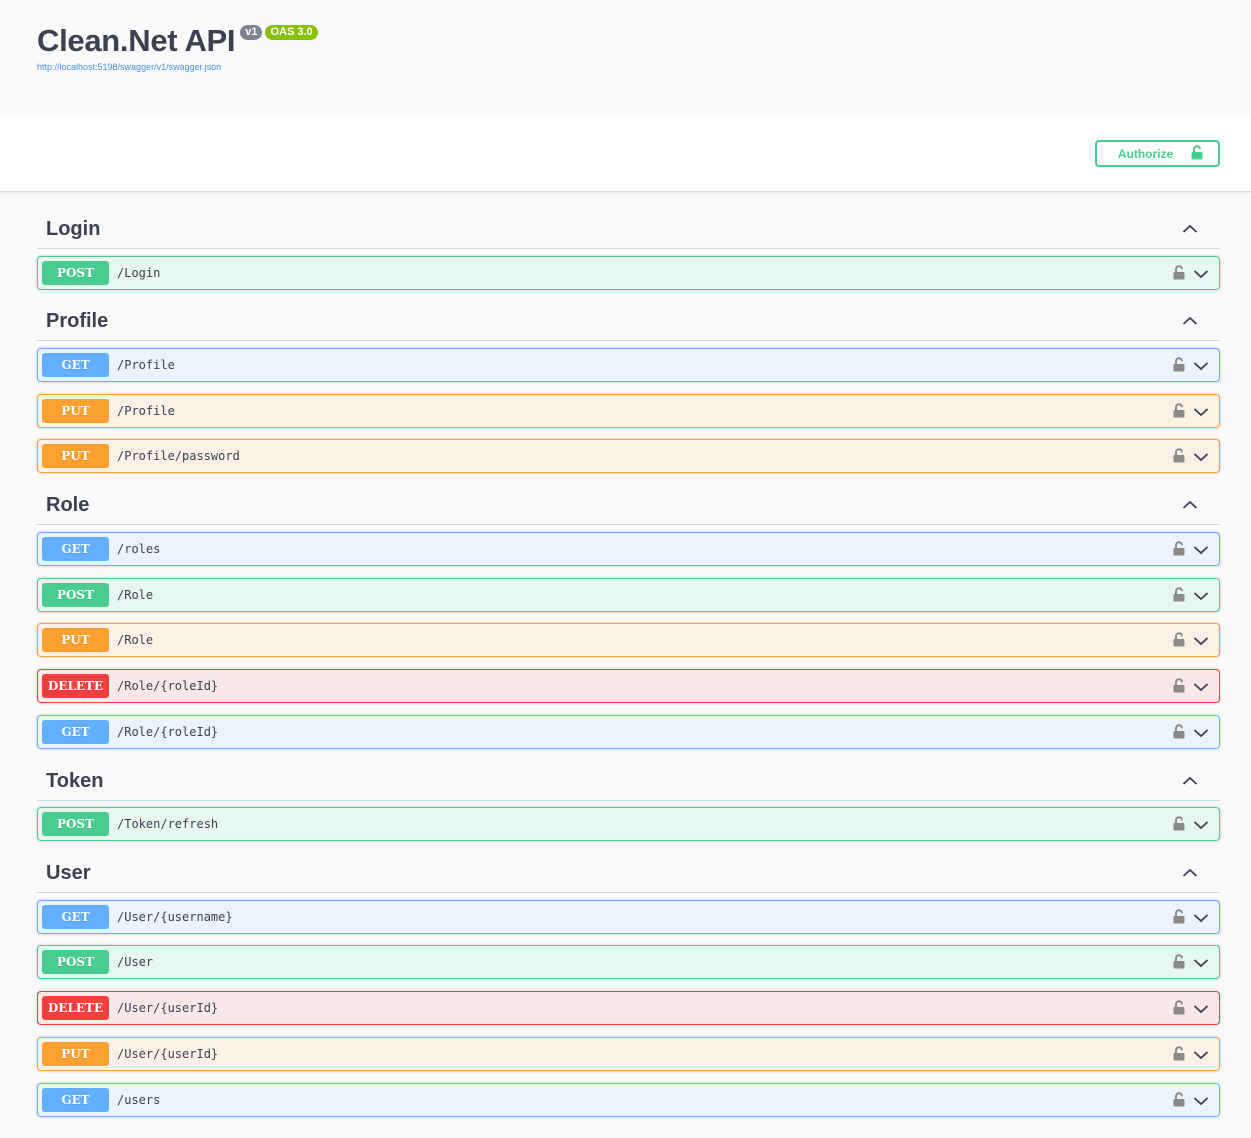 The height and width of the screenshot is (1138, 1251). I want to click on tag-section-login: Login, so click(628, 230).